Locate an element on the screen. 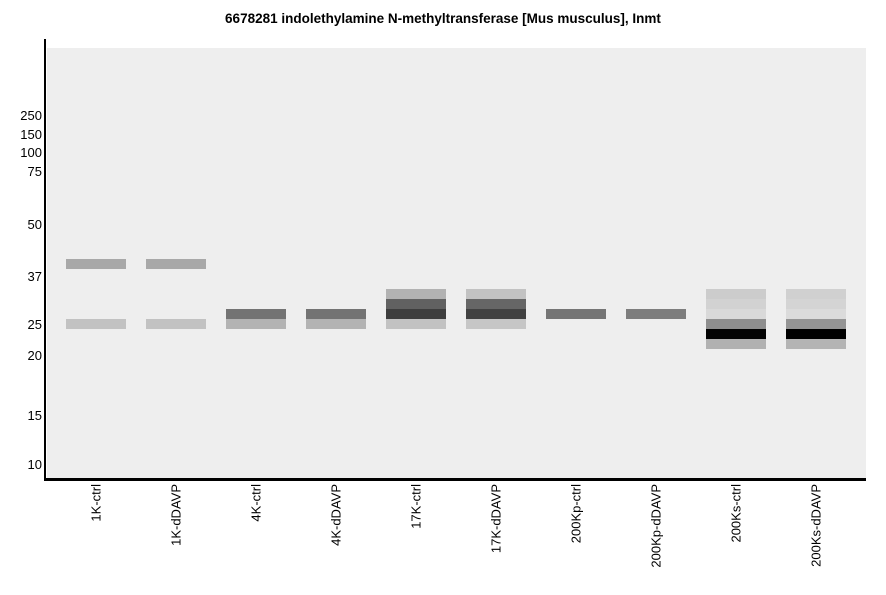  lane-label: 200Ks-ctrl is located at coordinates (736, 513).